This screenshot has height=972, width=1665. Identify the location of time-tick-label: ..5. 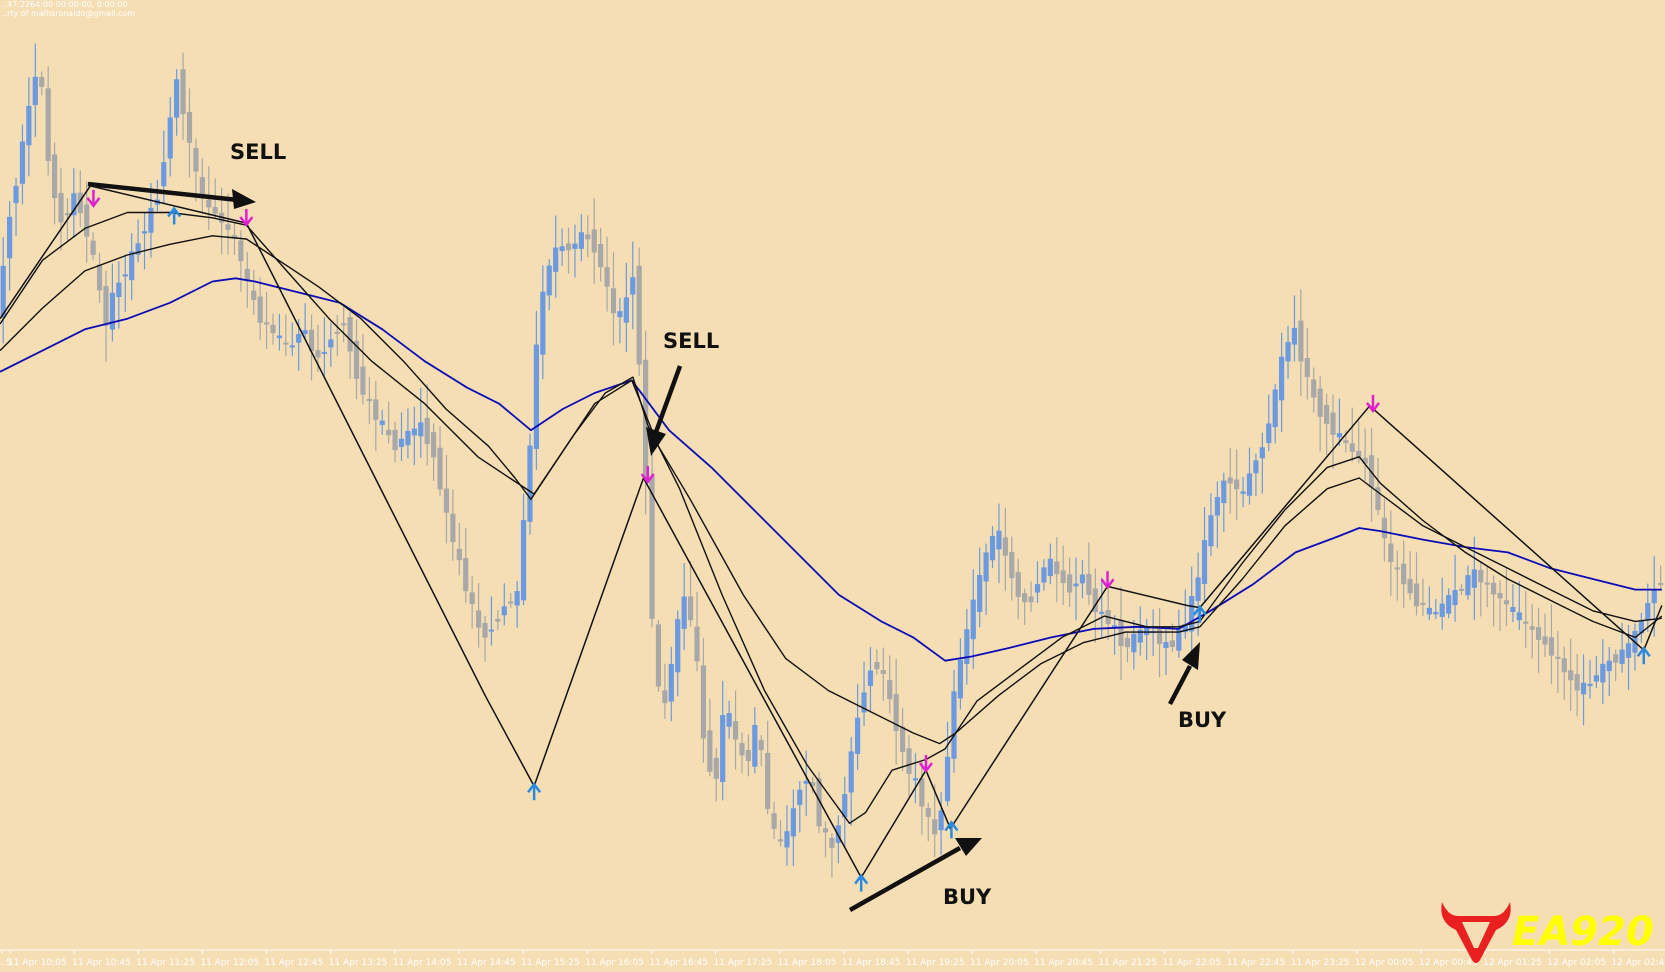
(5, 963).